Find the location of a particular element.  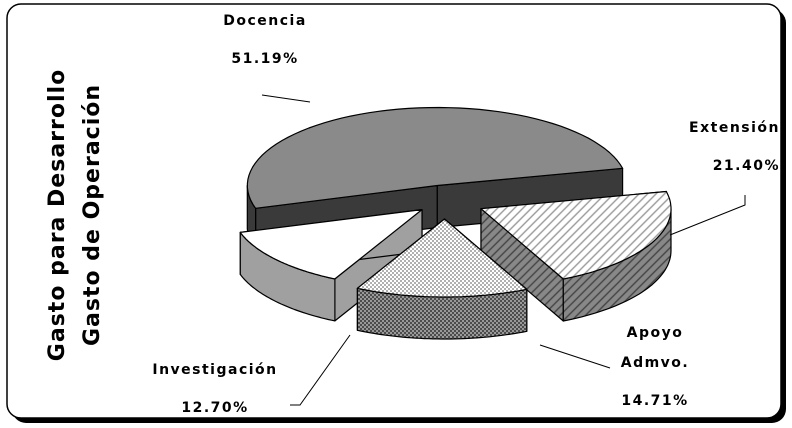

subtitle: Gasto de Operación is located at coordinates (92, 215).